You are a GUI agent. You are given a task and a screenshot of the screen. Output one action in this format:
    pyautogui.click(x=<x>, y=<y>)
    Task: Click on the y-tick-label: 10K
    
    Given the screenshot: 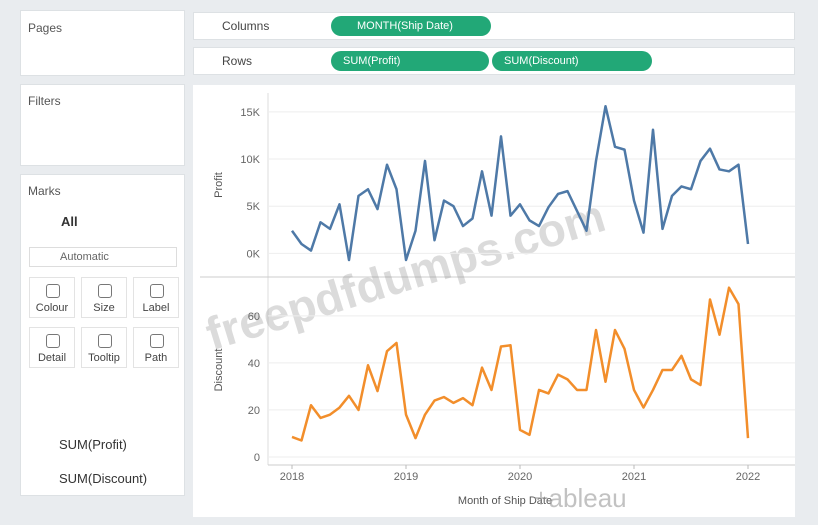 What is the action you would take?
    pyautogui.click(x=250, y=160)
    